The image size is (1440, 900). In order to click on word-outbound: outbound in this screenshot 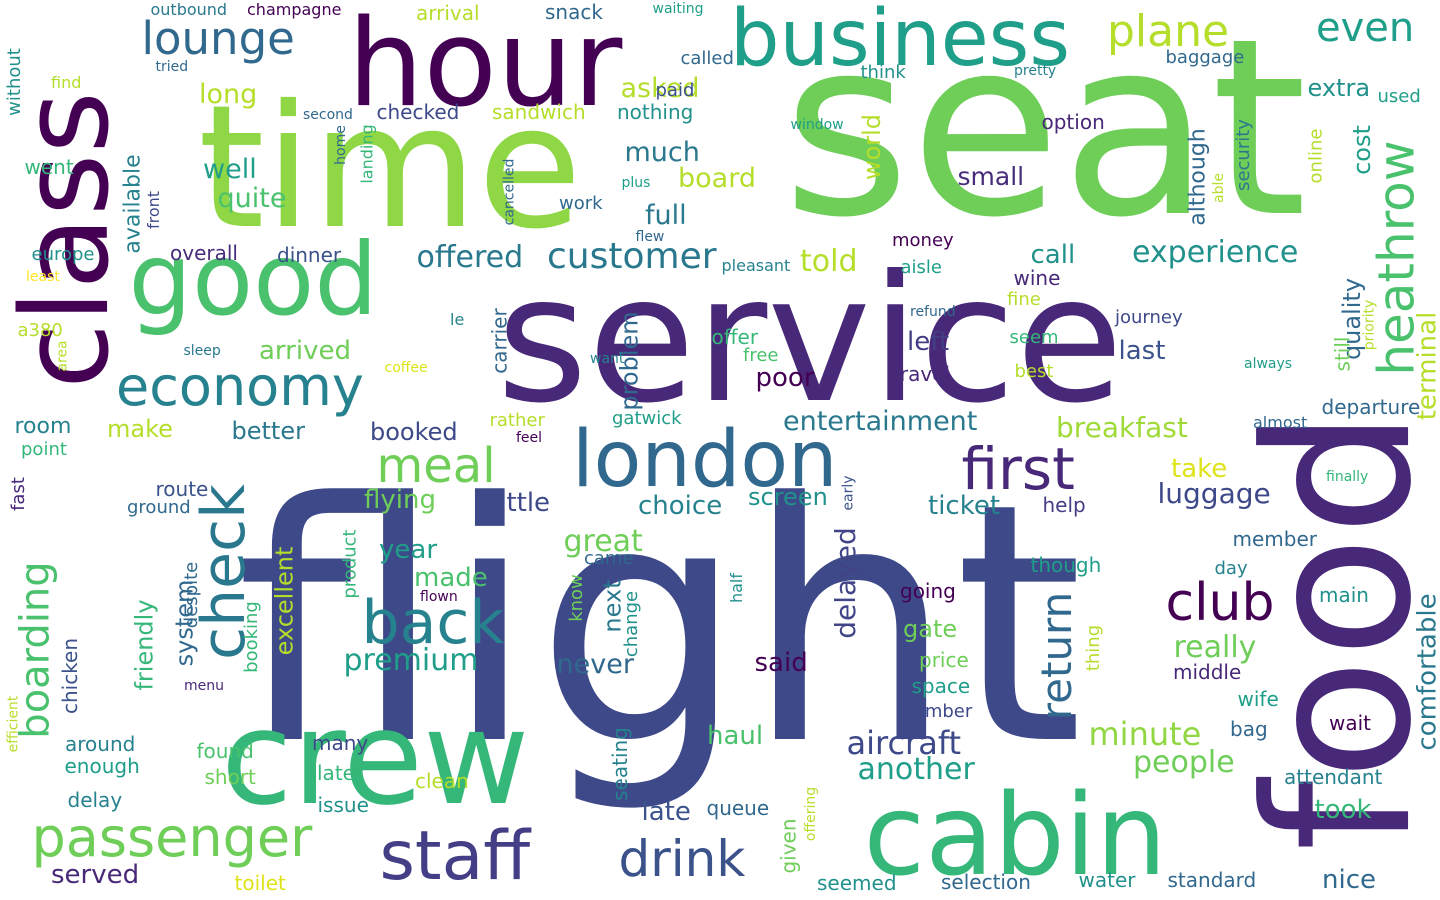, I will do `click(189, 9)`.